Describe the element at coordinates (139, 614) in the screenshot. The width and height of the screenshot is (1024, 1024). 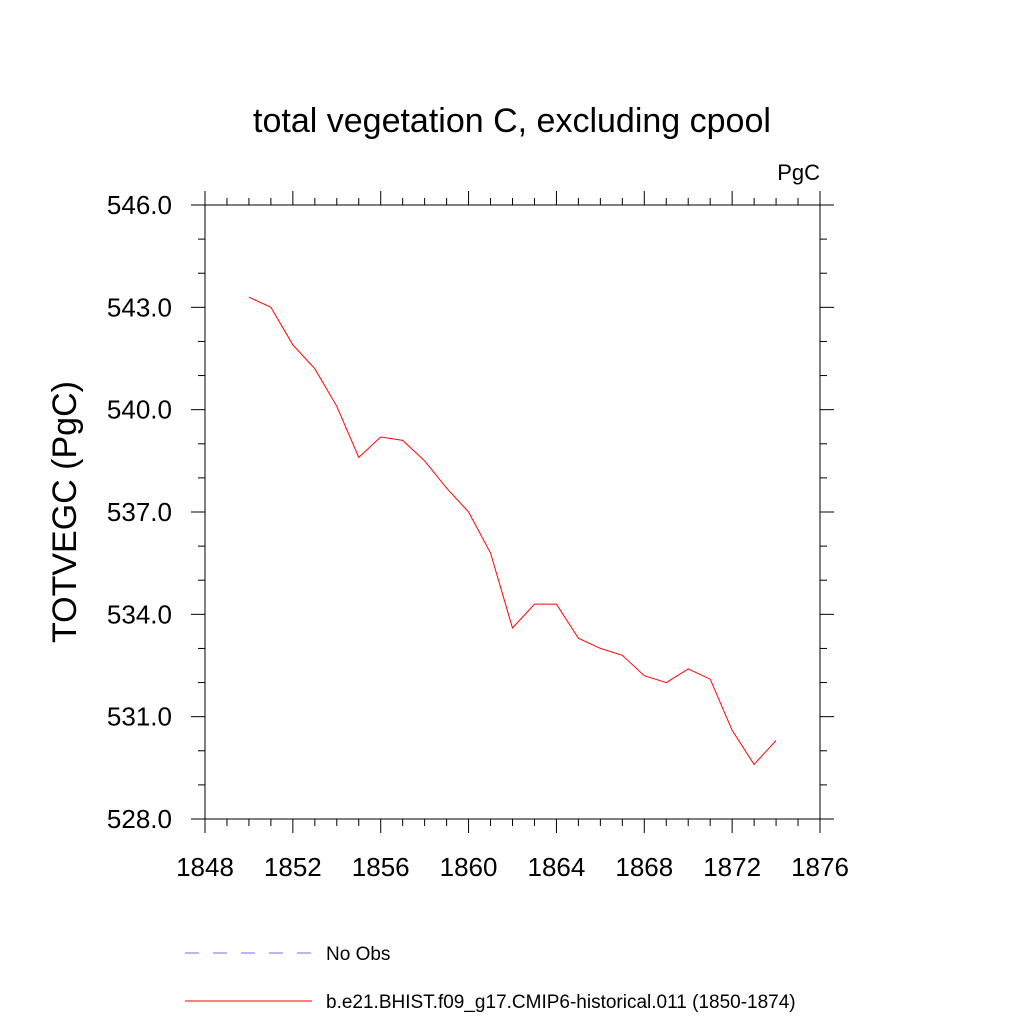
I see `y-tick-label: 534.0` at that location.